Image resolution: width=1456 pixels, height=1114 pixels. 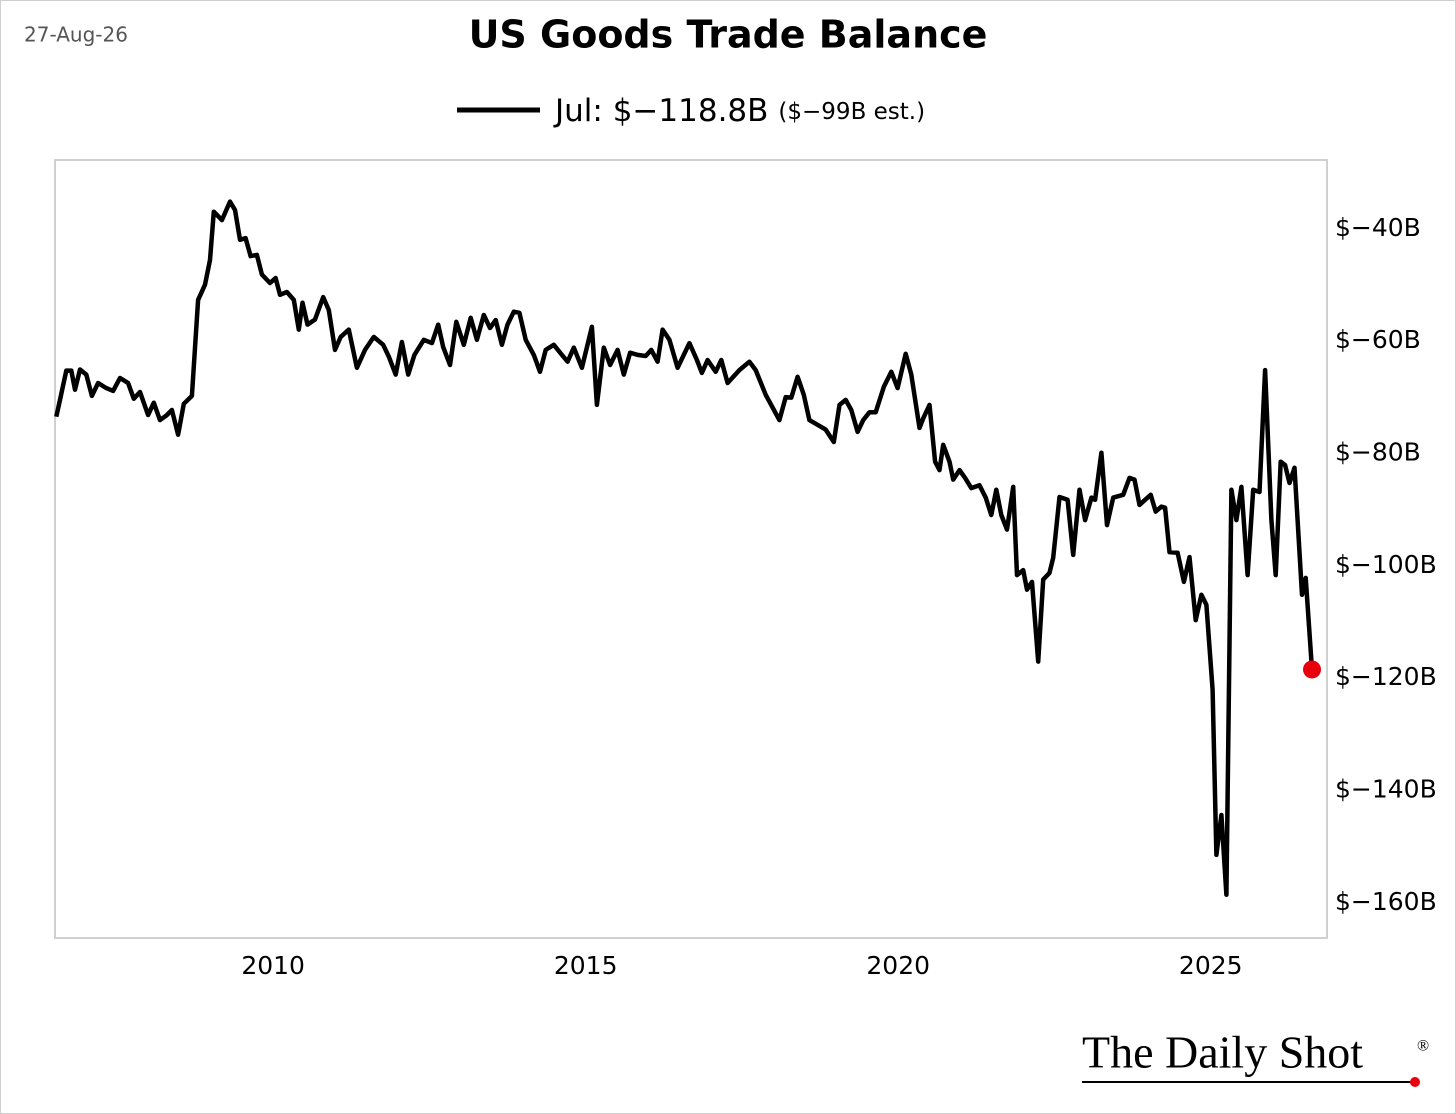 I want to click on legend-note: ($−99B est.), so click(x=851, y=112).